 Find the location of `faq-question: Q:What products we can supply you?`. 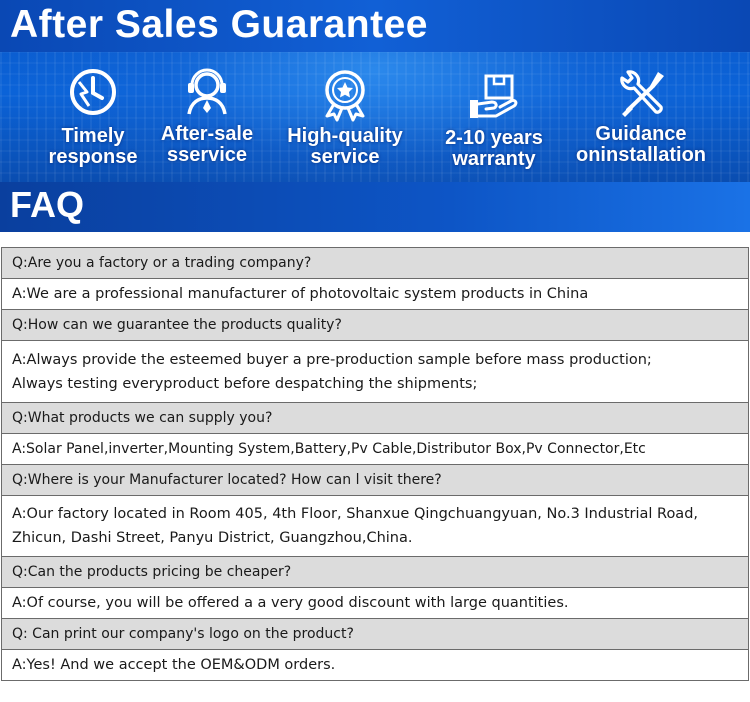

faq-question: Q:What products we can supply you? is located at coordinates (375, 418).